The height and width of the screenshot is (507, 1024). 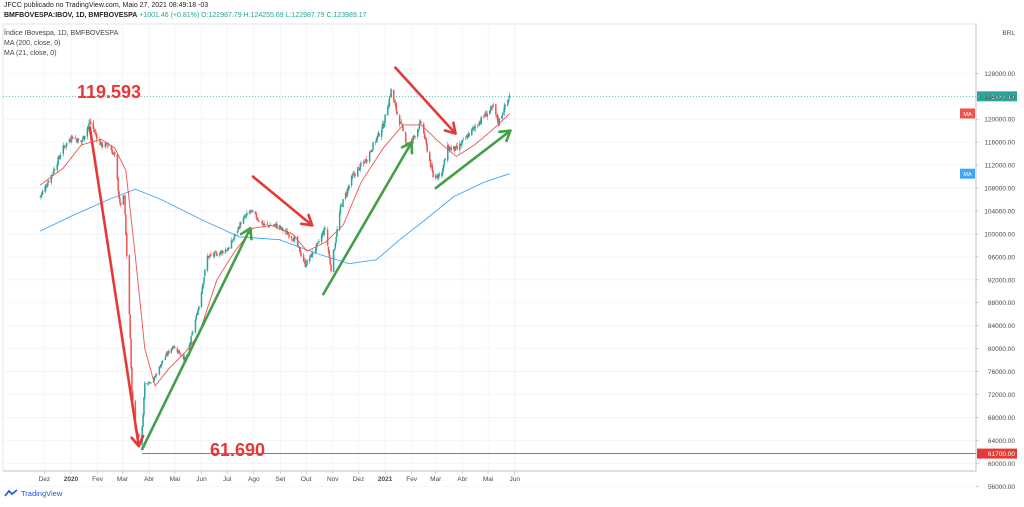 I want to click on symbol-name: BMFBOVESPA:IBOV, 1D, BMFBOVESPA, so click(x=71, y=15).